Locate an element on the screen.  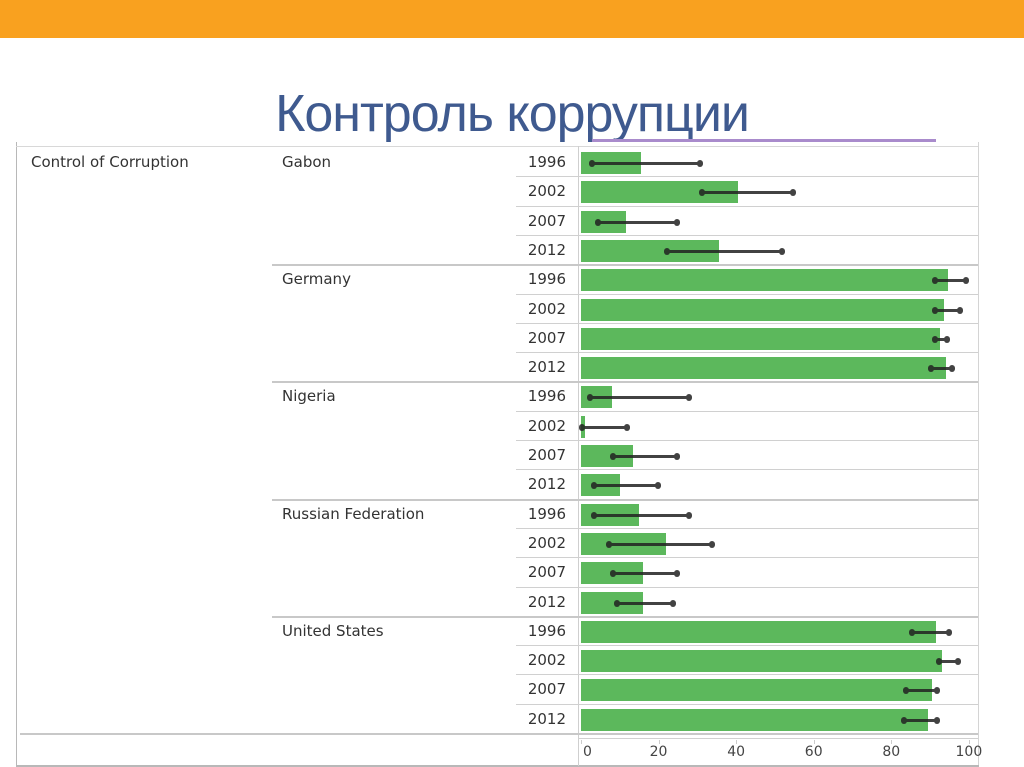
x-tick-label: 40 is located at coordinates (736, 752).